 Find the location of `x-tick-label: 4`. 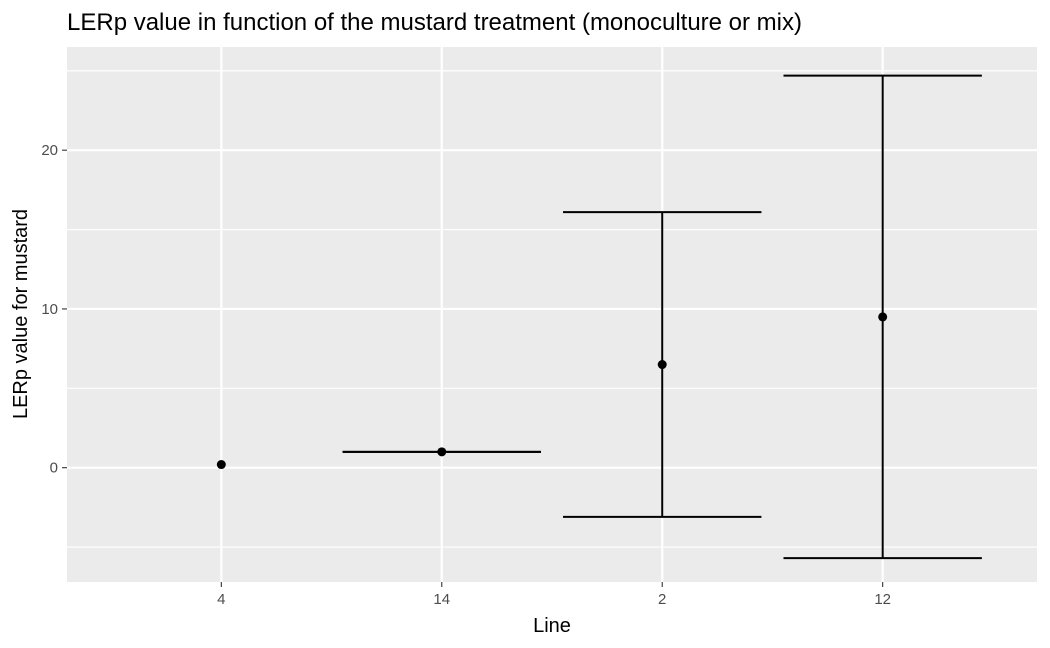

x-tick-label: 4 is located at coordinates (221, 599).